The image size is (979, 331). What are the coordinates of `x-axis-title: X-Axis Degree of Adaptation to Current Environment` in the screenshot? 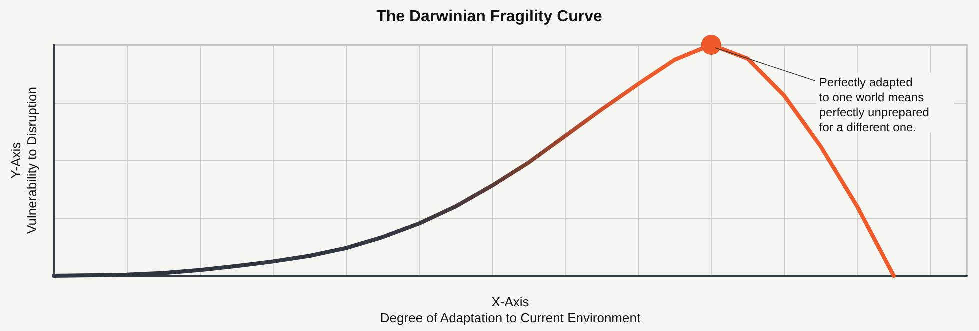 It's located at (510, 310).